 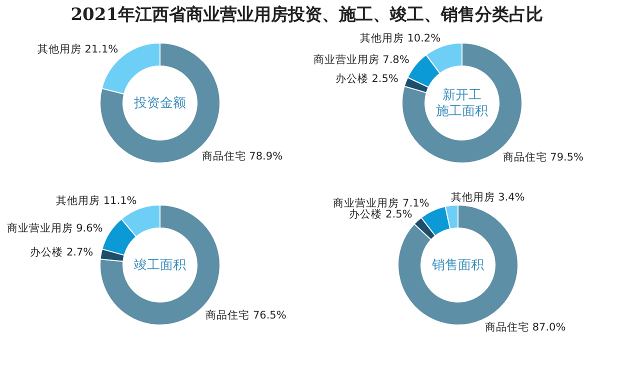 I want to click on slice-label: 其他用房 21.1%, so click(x=77, y=49).